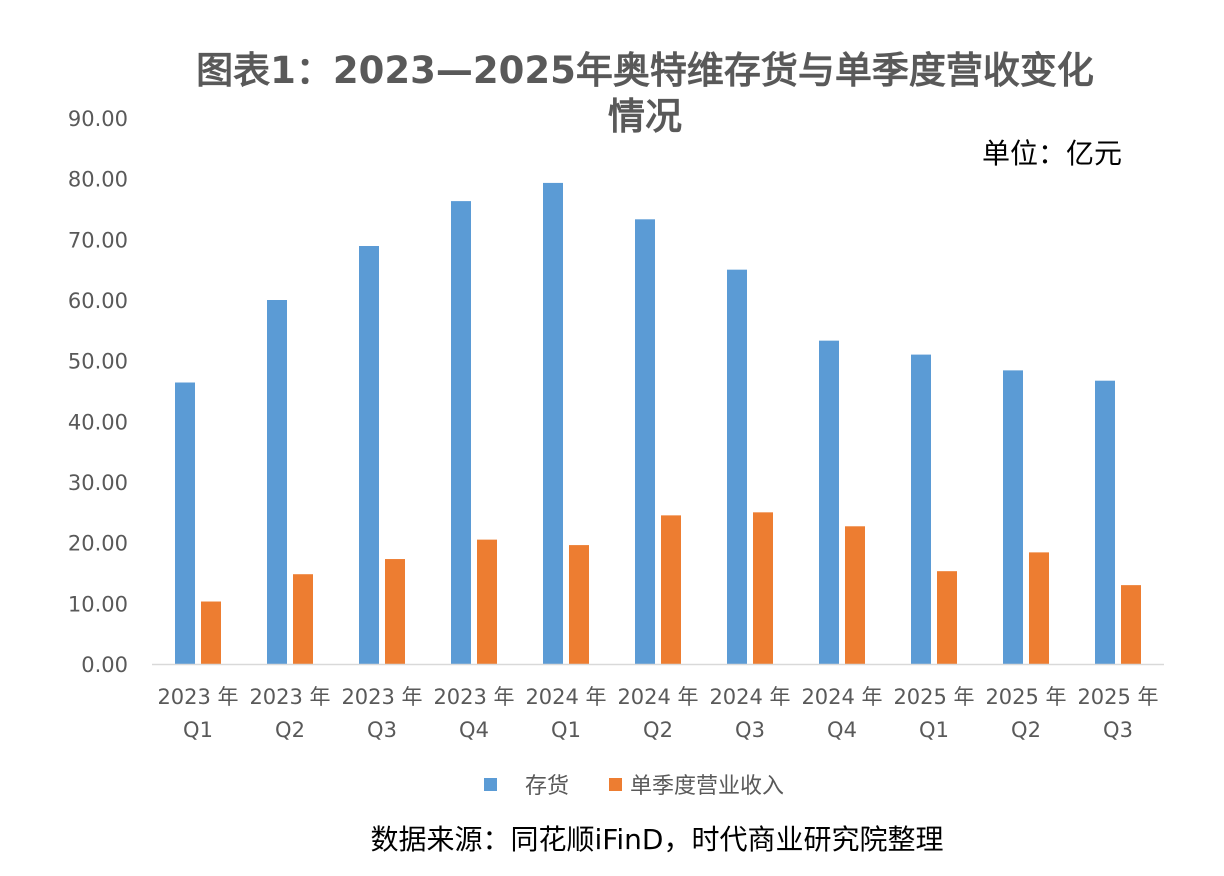 The image size is (1224, 876). Describe the element at coordinates (616, 784) in the screenshot. I see `legend-swatch-revenue` at that location.